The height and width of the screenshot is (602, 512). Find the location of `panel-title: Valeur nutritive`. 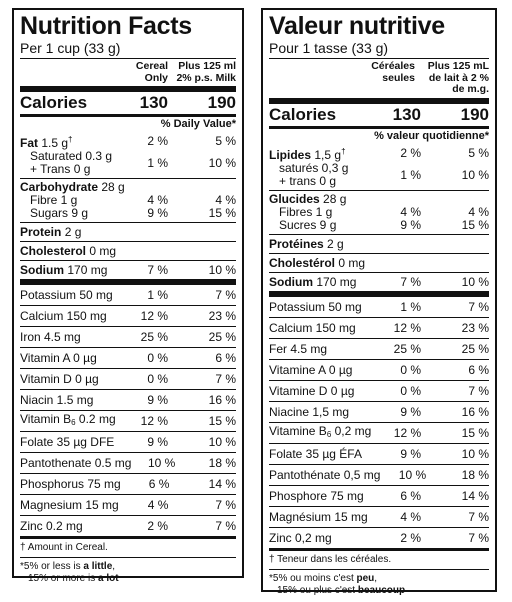

panel-title: Valeur nutritive is located at coordinates (357, 26).